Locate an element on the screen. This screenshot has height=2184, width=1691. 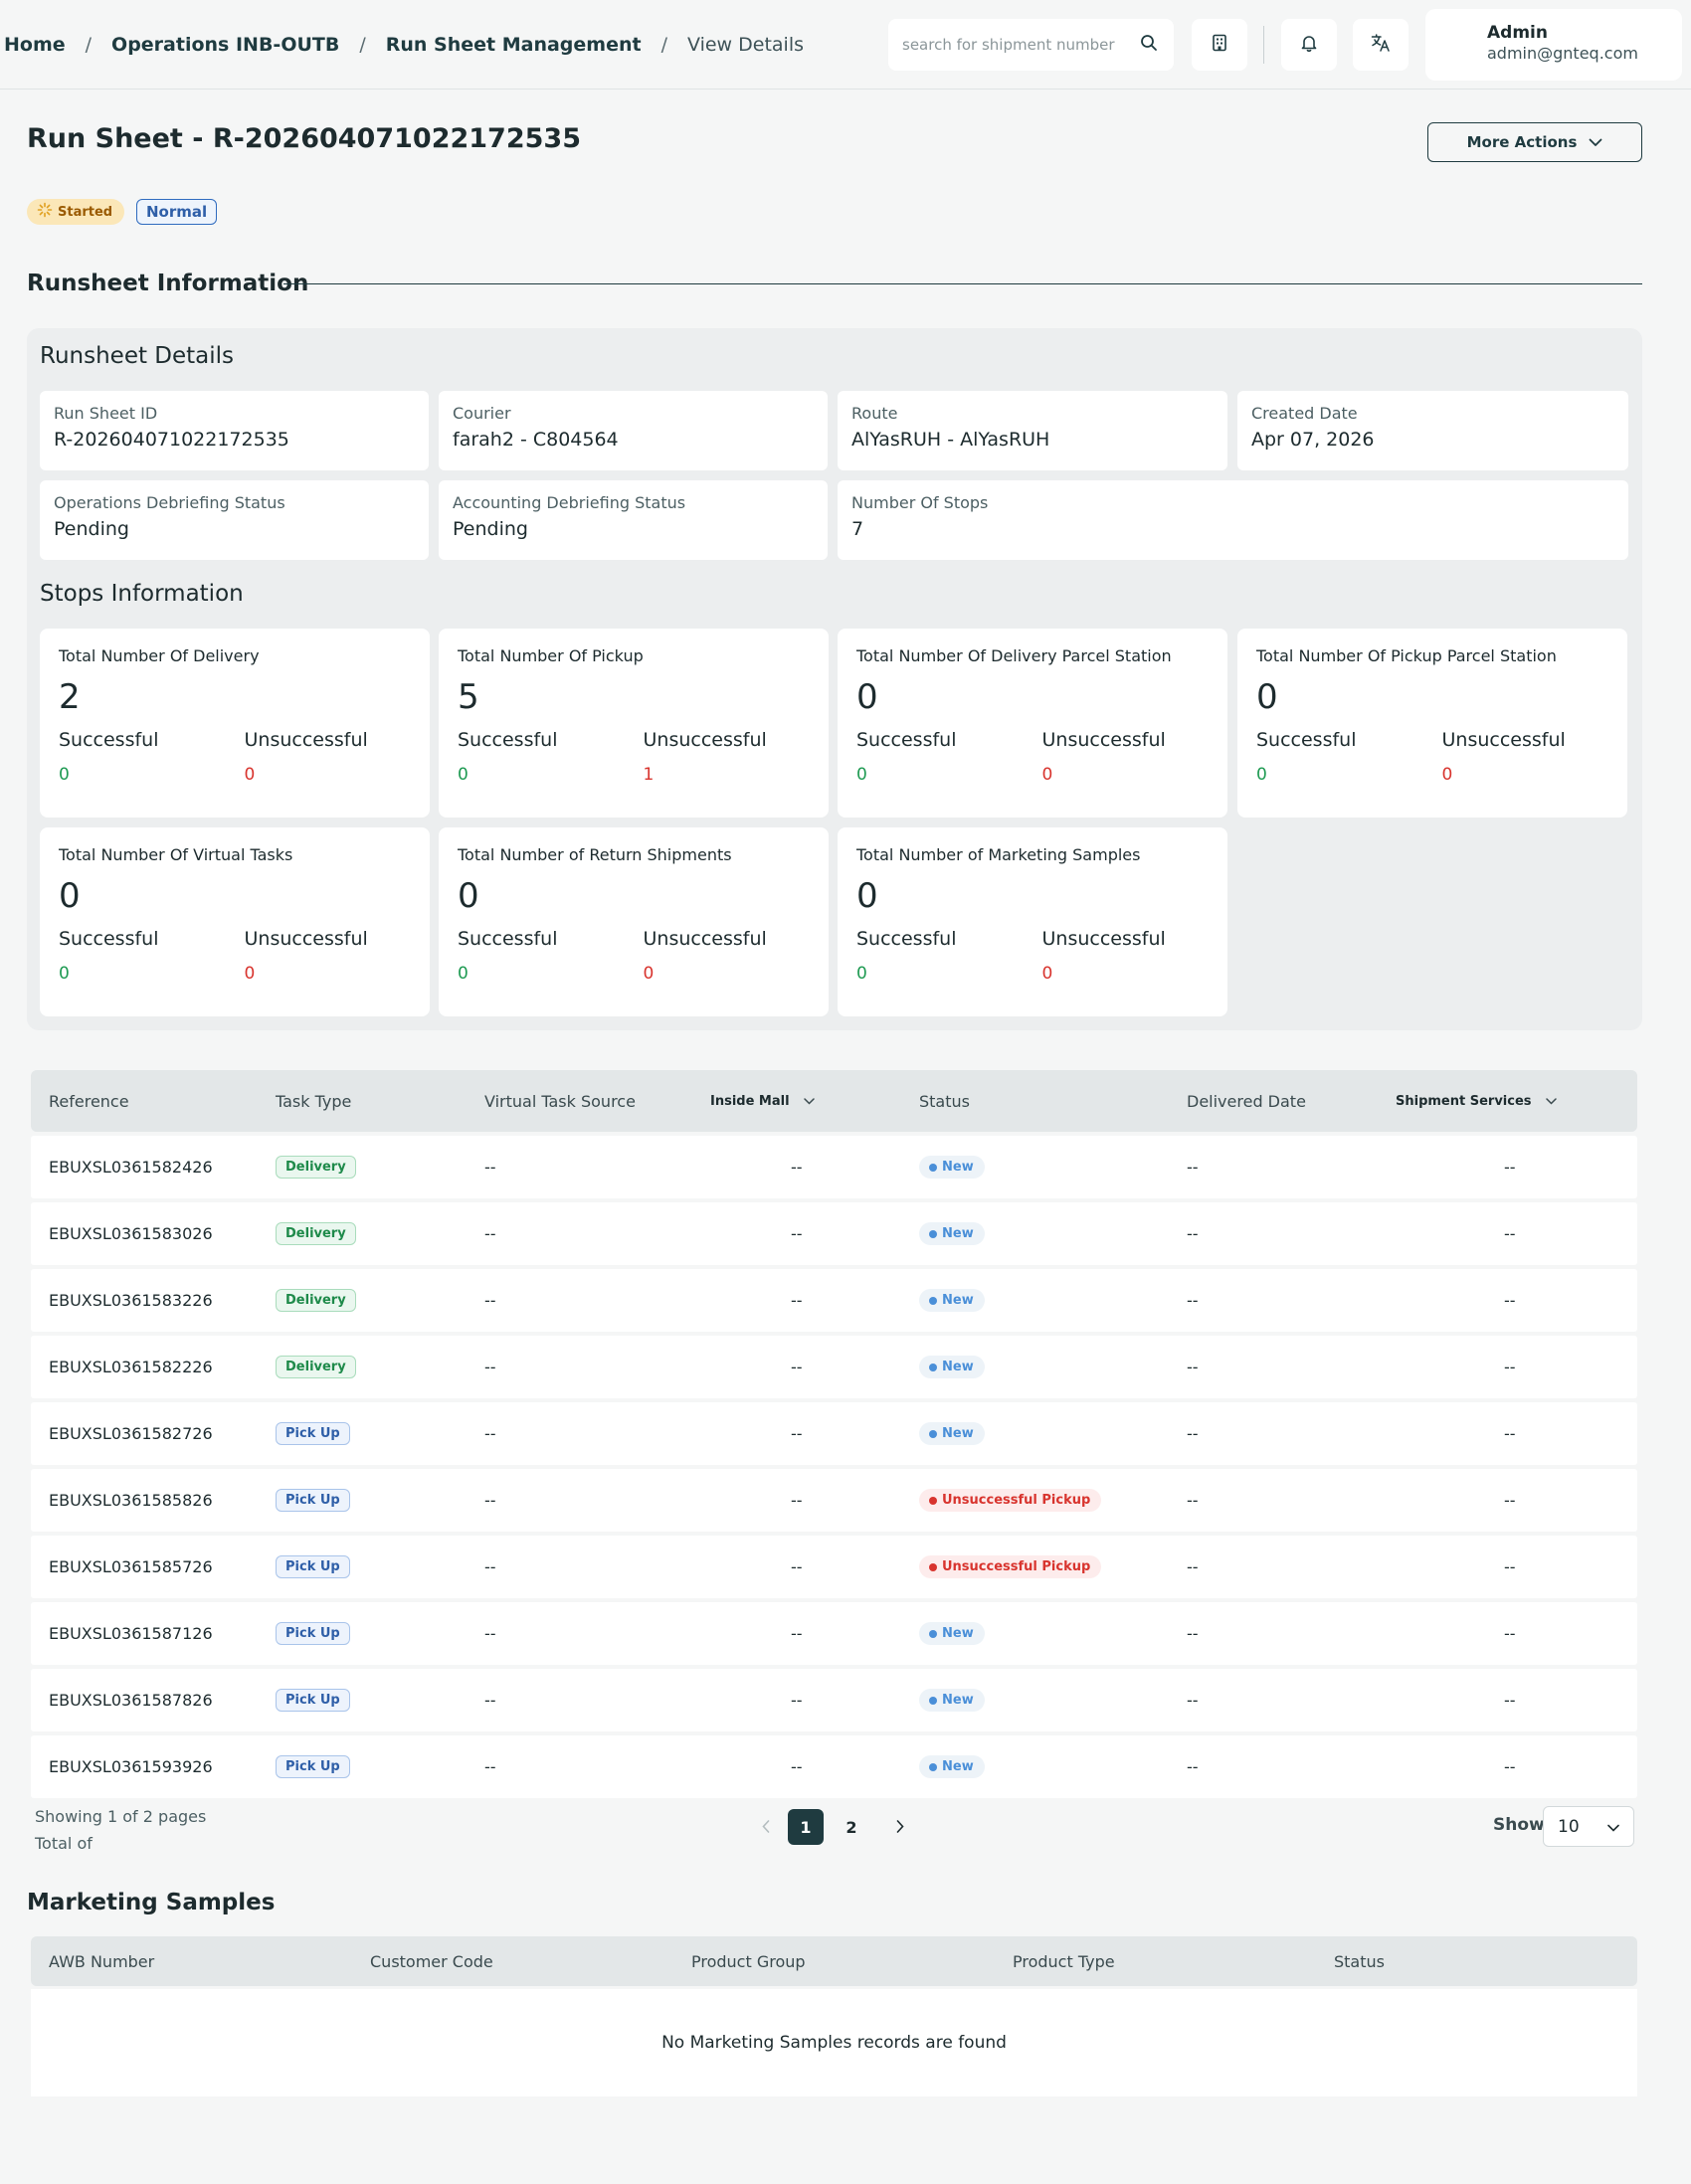
table-row: EBUXSL0361582726 Pick Up -- -- New -- -- is located at coordinates (834, 1433).